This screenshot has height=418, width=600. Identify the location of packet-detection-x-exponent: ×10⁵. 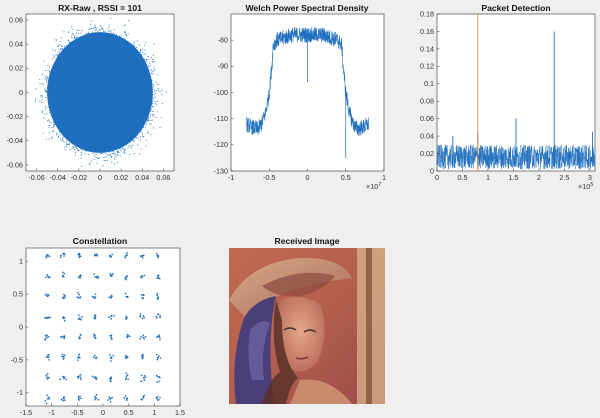
(585, 186).